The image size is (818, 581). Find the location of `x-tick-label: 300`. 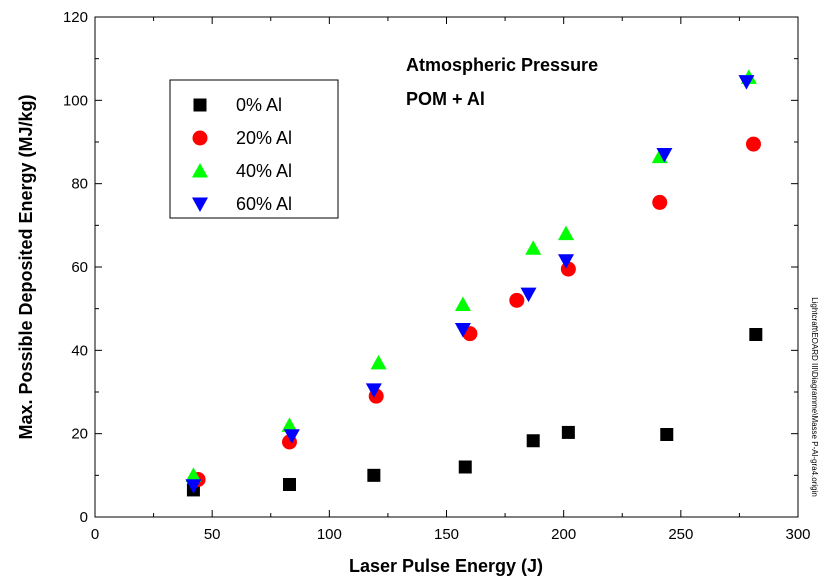

x-tick-label: 300 is located at coordinates (797, 534).